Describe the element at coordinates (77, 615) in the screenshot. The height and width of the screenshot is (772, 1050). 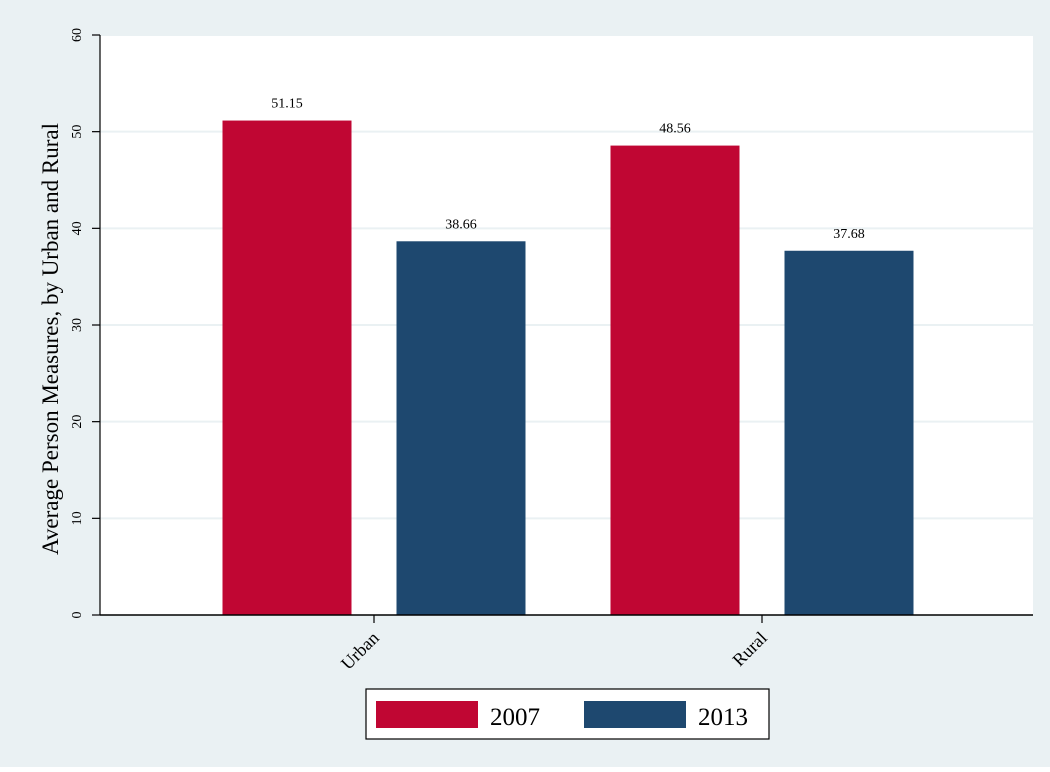
I see `y-tick-label-0: 0` at that location.